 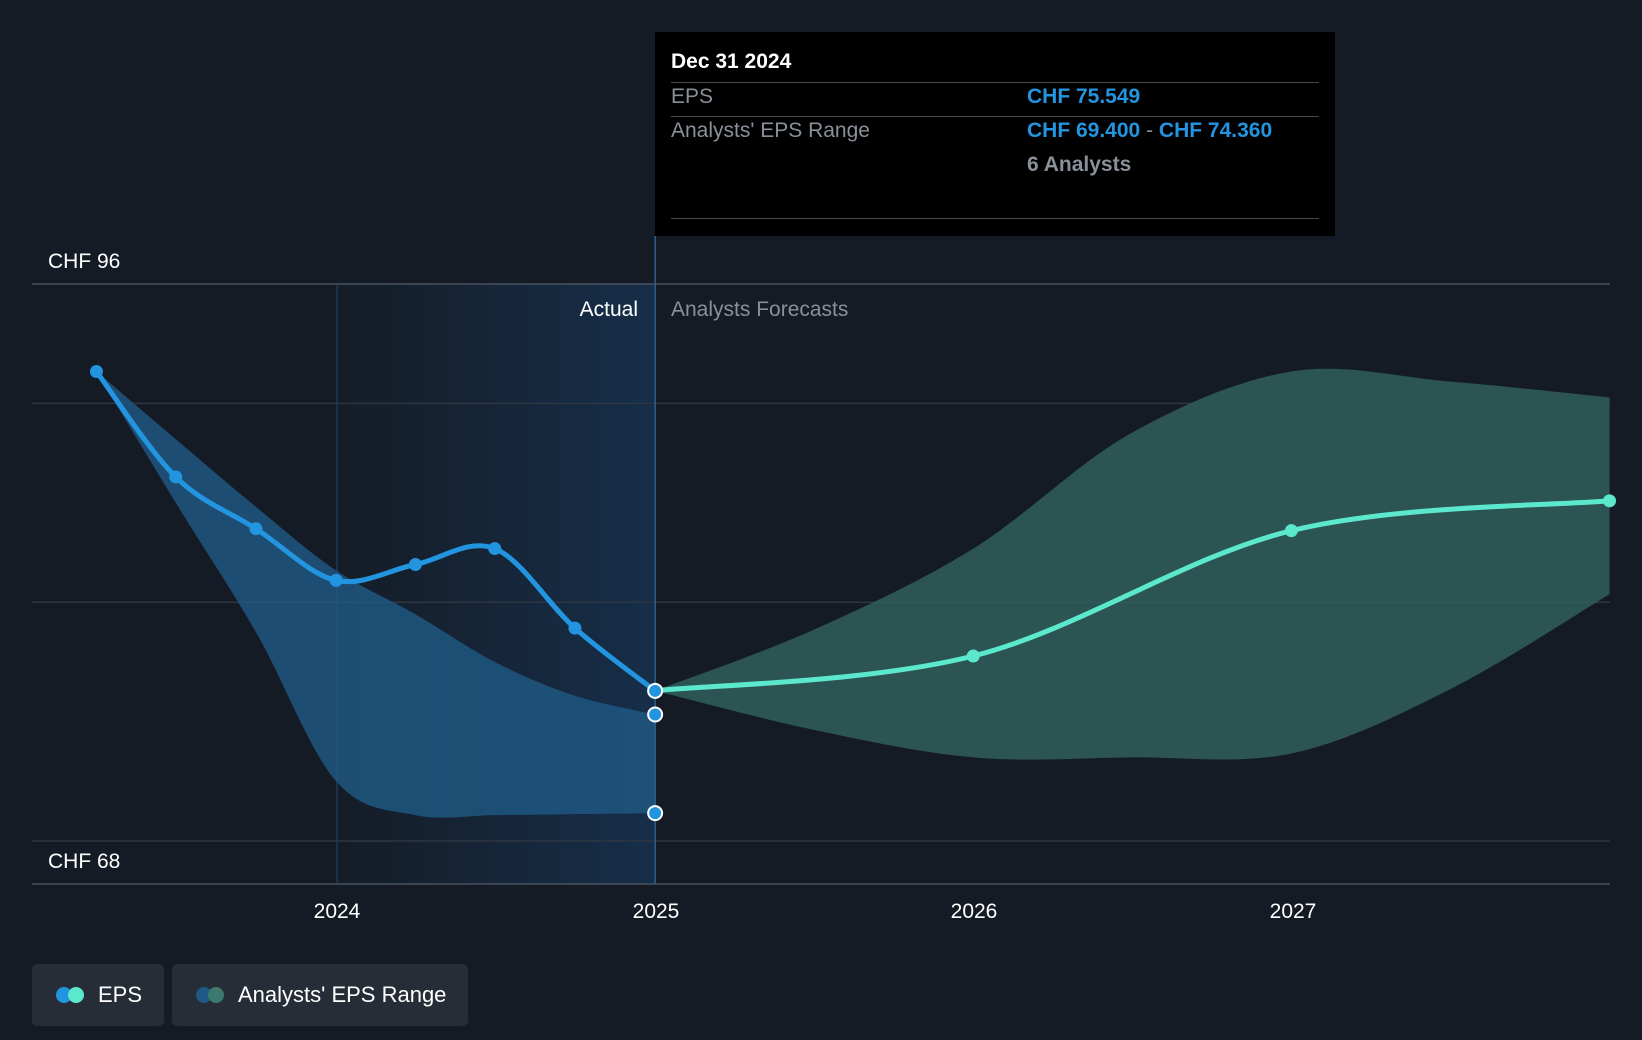 What do you see at coordinates (376, 594) in the screenshot?
I see `actual-range-band` at bounding box center [376, 594].